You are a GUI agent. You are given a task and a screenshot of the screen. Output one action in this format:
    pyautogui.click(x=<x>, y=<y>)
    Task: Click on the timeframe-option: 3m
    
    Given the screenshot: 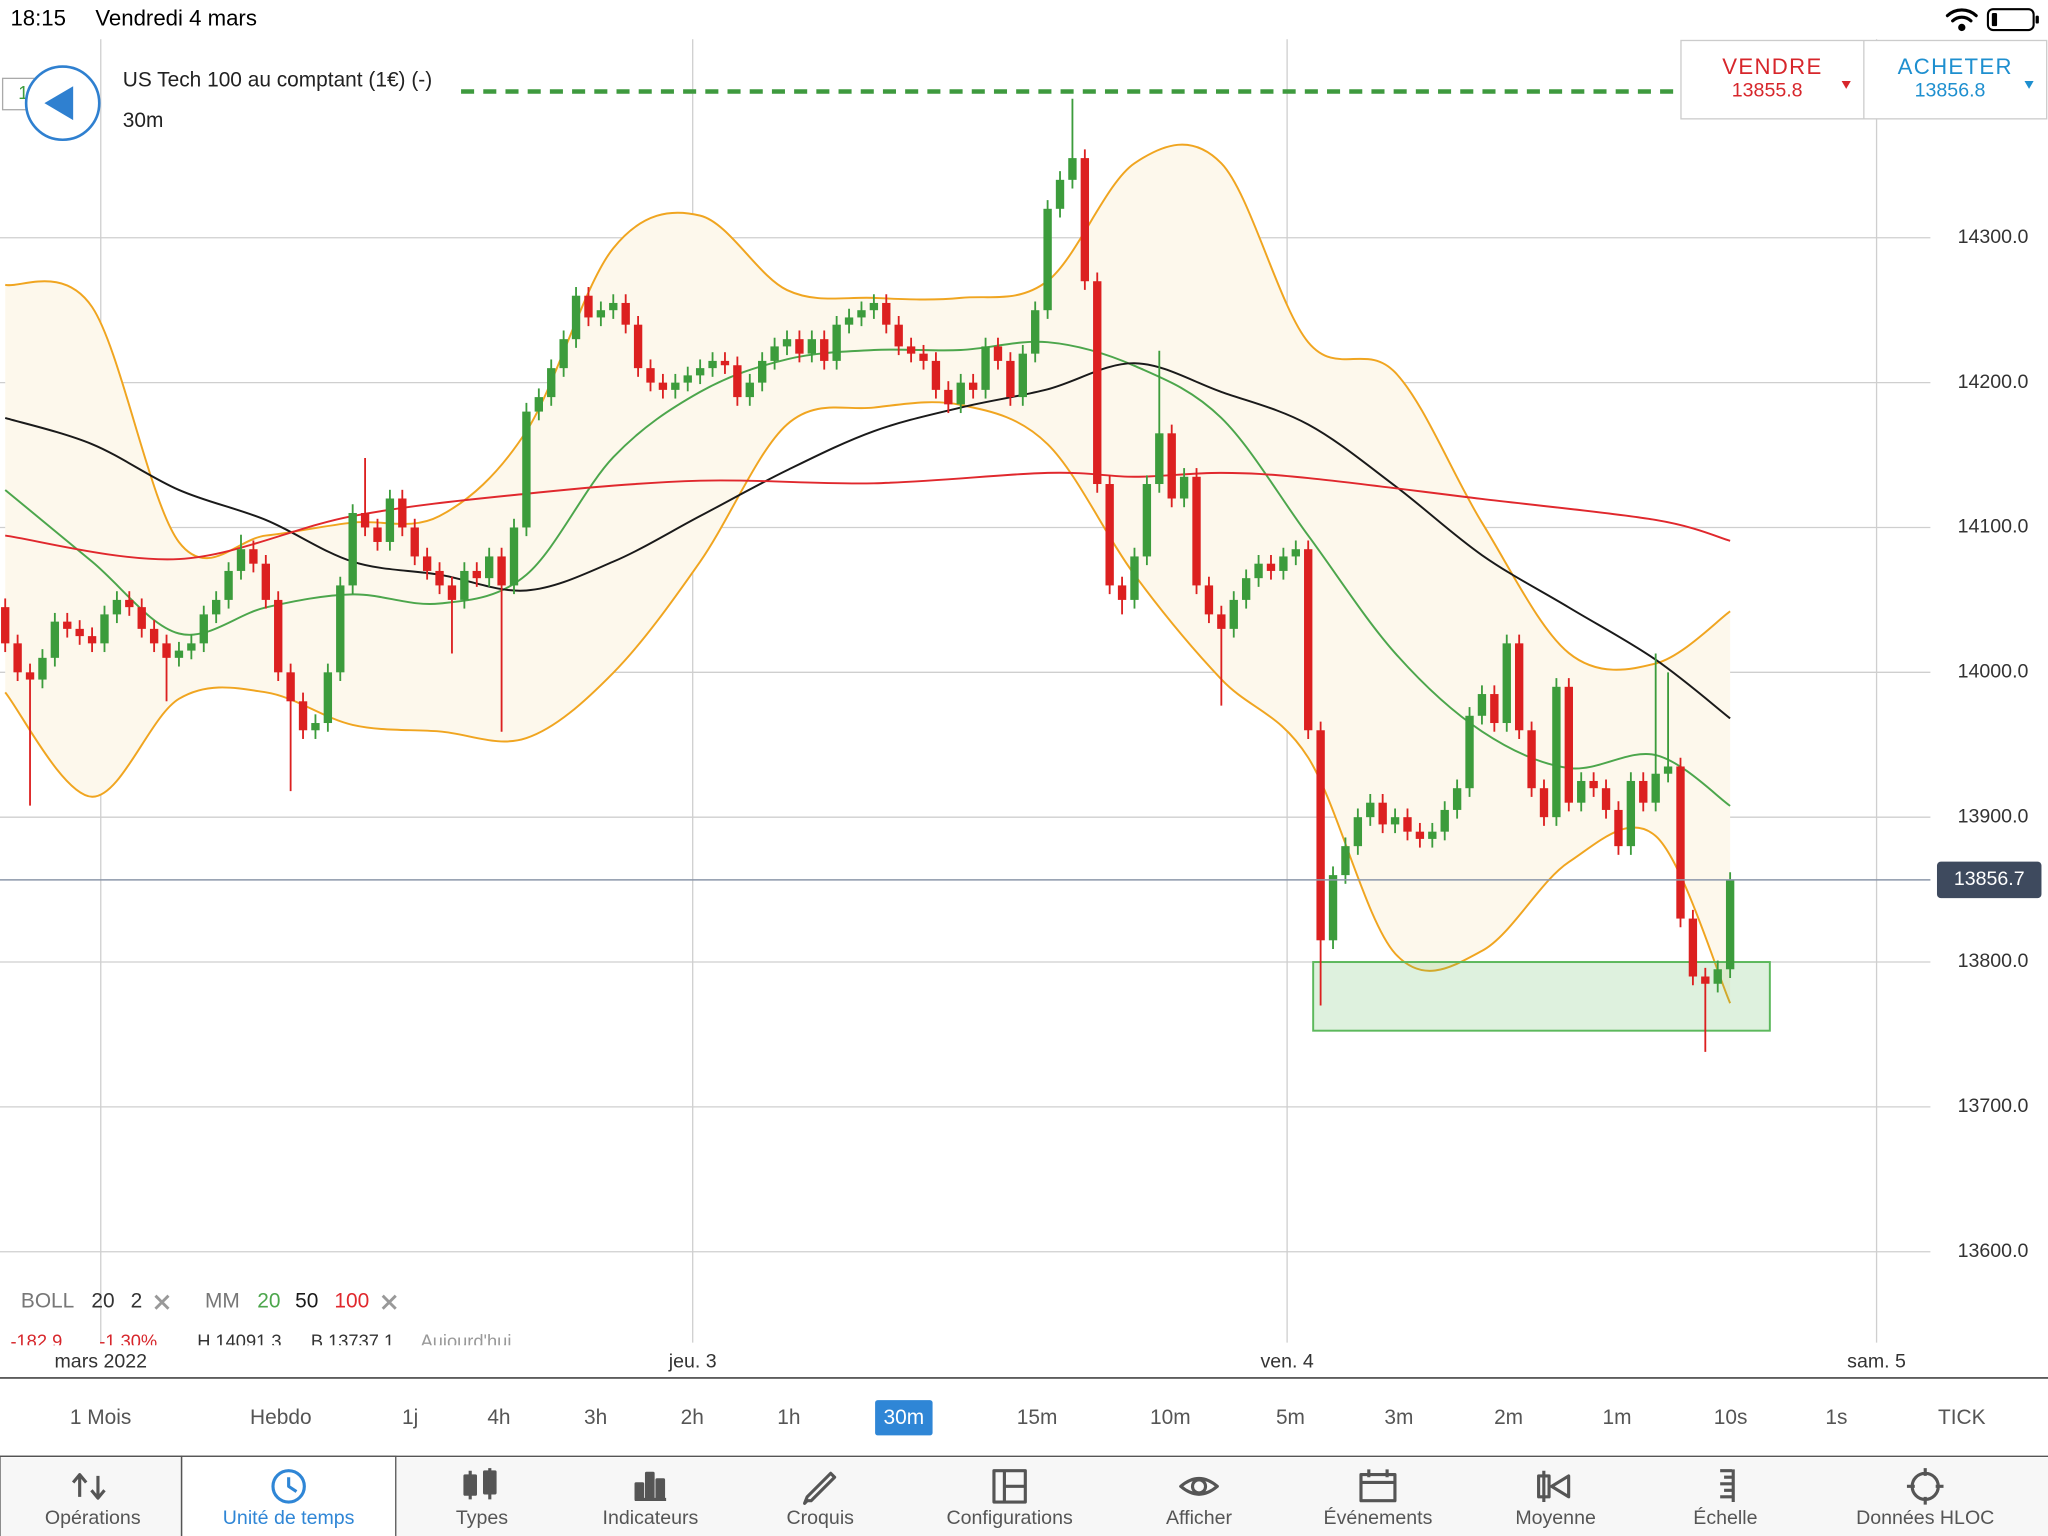 What is the action you would take?
    pyautogui.click(x=1398, y=1417)
    